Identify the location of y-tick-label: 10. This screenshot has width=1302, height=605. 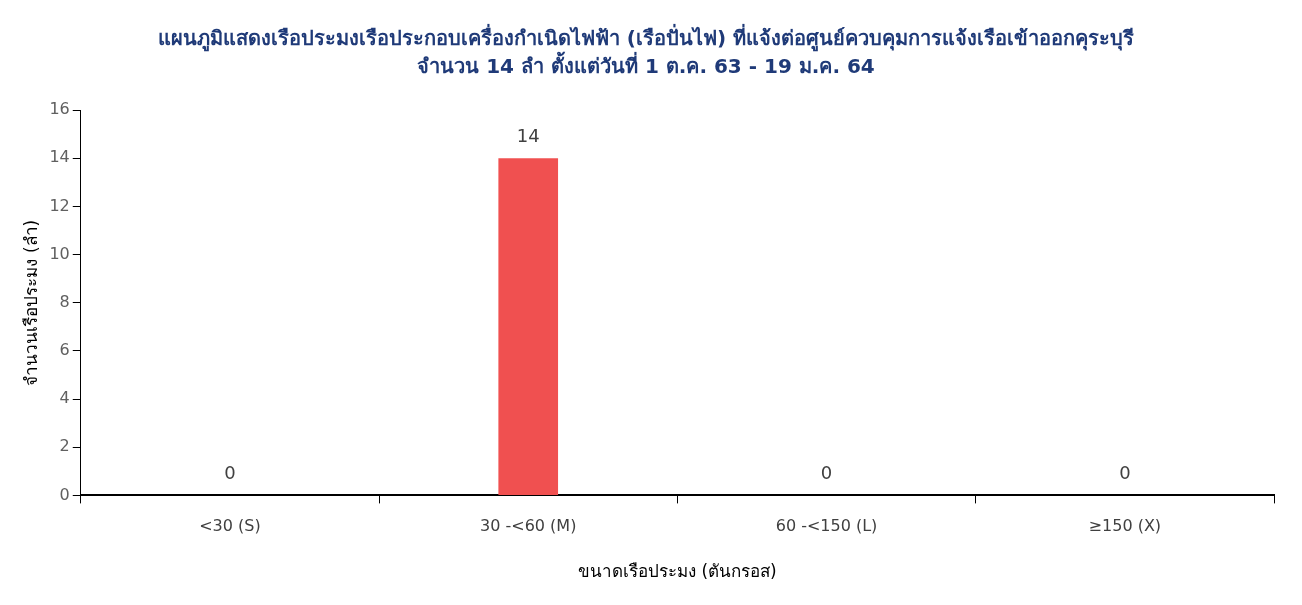
(59, 253).